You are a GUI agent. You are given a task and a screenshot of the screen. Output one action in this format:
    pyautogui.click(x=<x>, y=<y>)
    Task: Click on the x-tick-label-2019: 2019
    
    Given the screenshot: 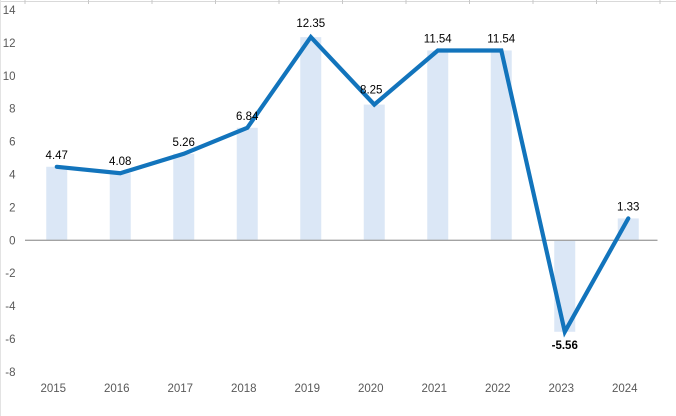 What is the action you would take?
    pyautogui.click(x=307, y=389)
    